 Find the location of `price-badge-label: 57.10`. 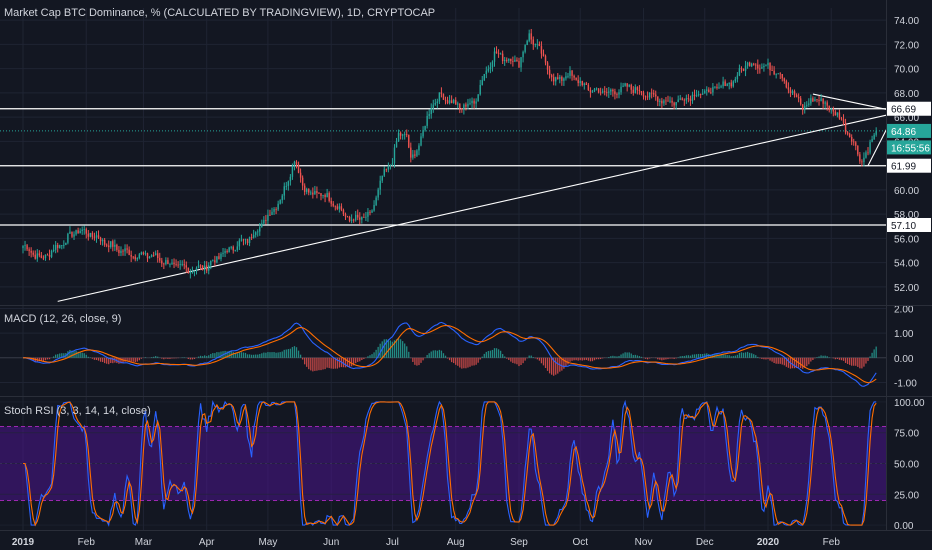

price-badge-label: 57.10 is located at coordinates (903, 226).